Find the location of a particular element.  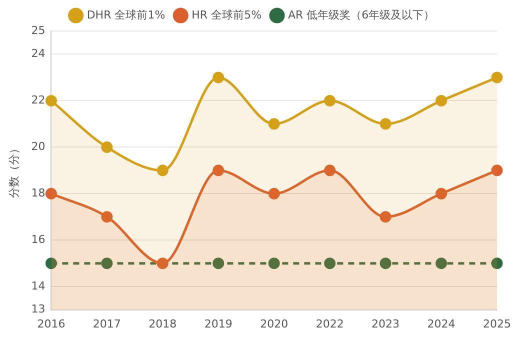

y-tick-label: 14 is located at coordinates (38, 285).